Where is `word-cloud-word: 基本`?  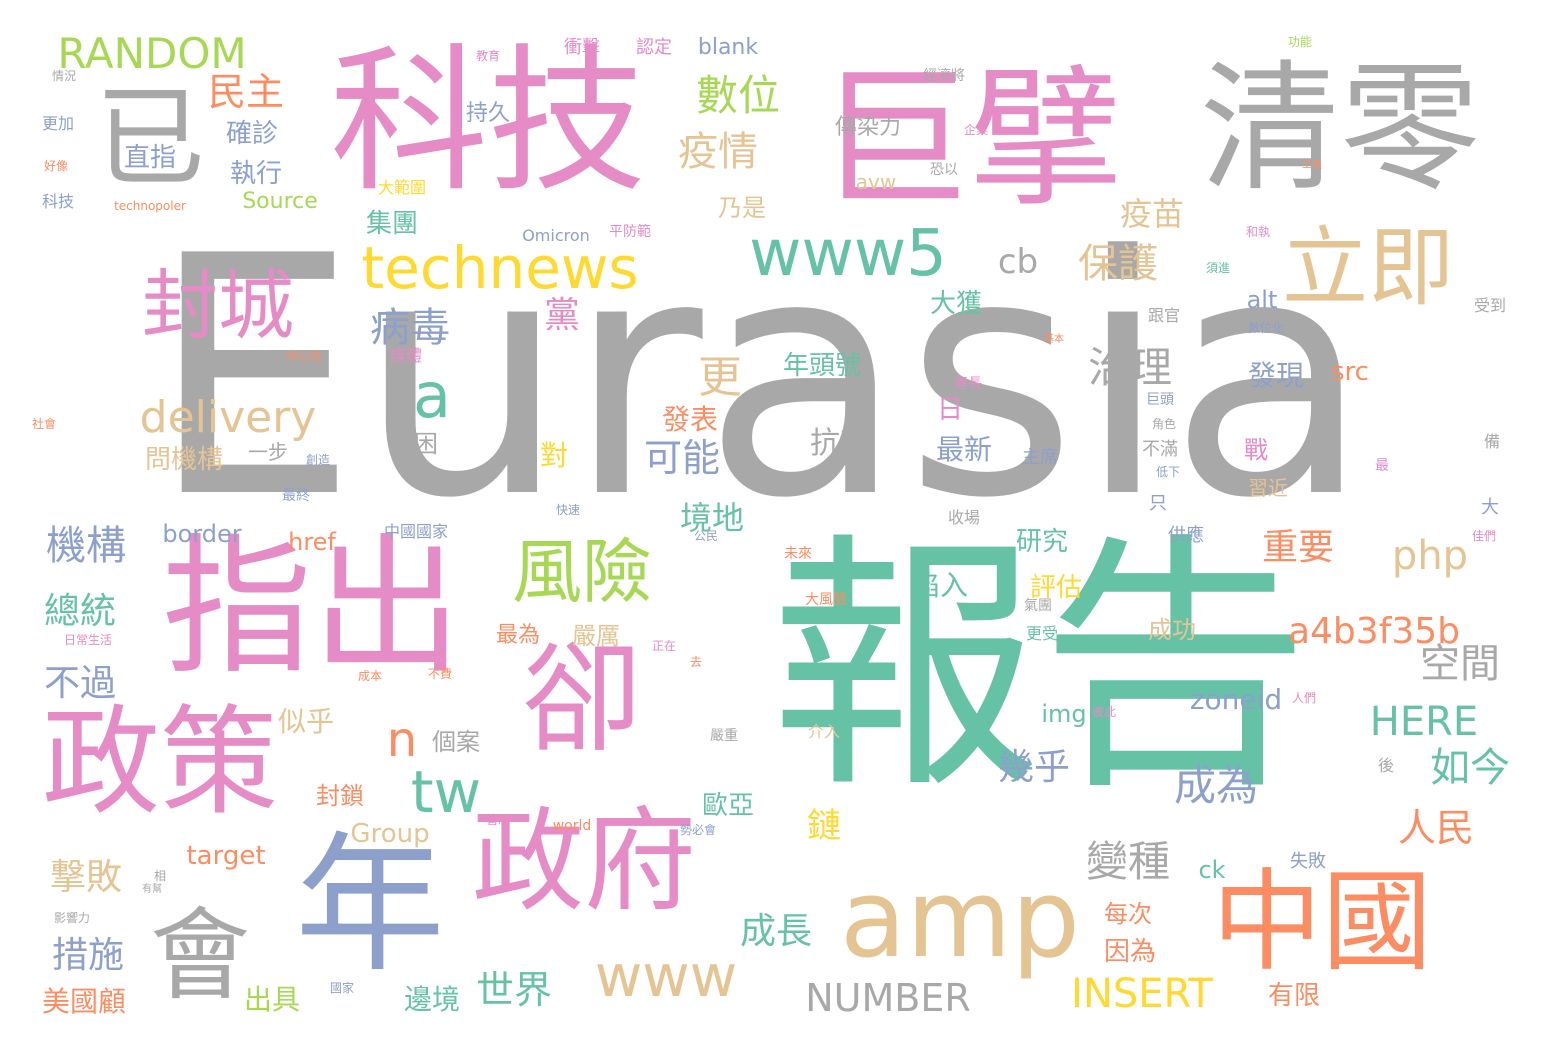
word-cloud-word: 基本 is located at coordinates (1054, 339).